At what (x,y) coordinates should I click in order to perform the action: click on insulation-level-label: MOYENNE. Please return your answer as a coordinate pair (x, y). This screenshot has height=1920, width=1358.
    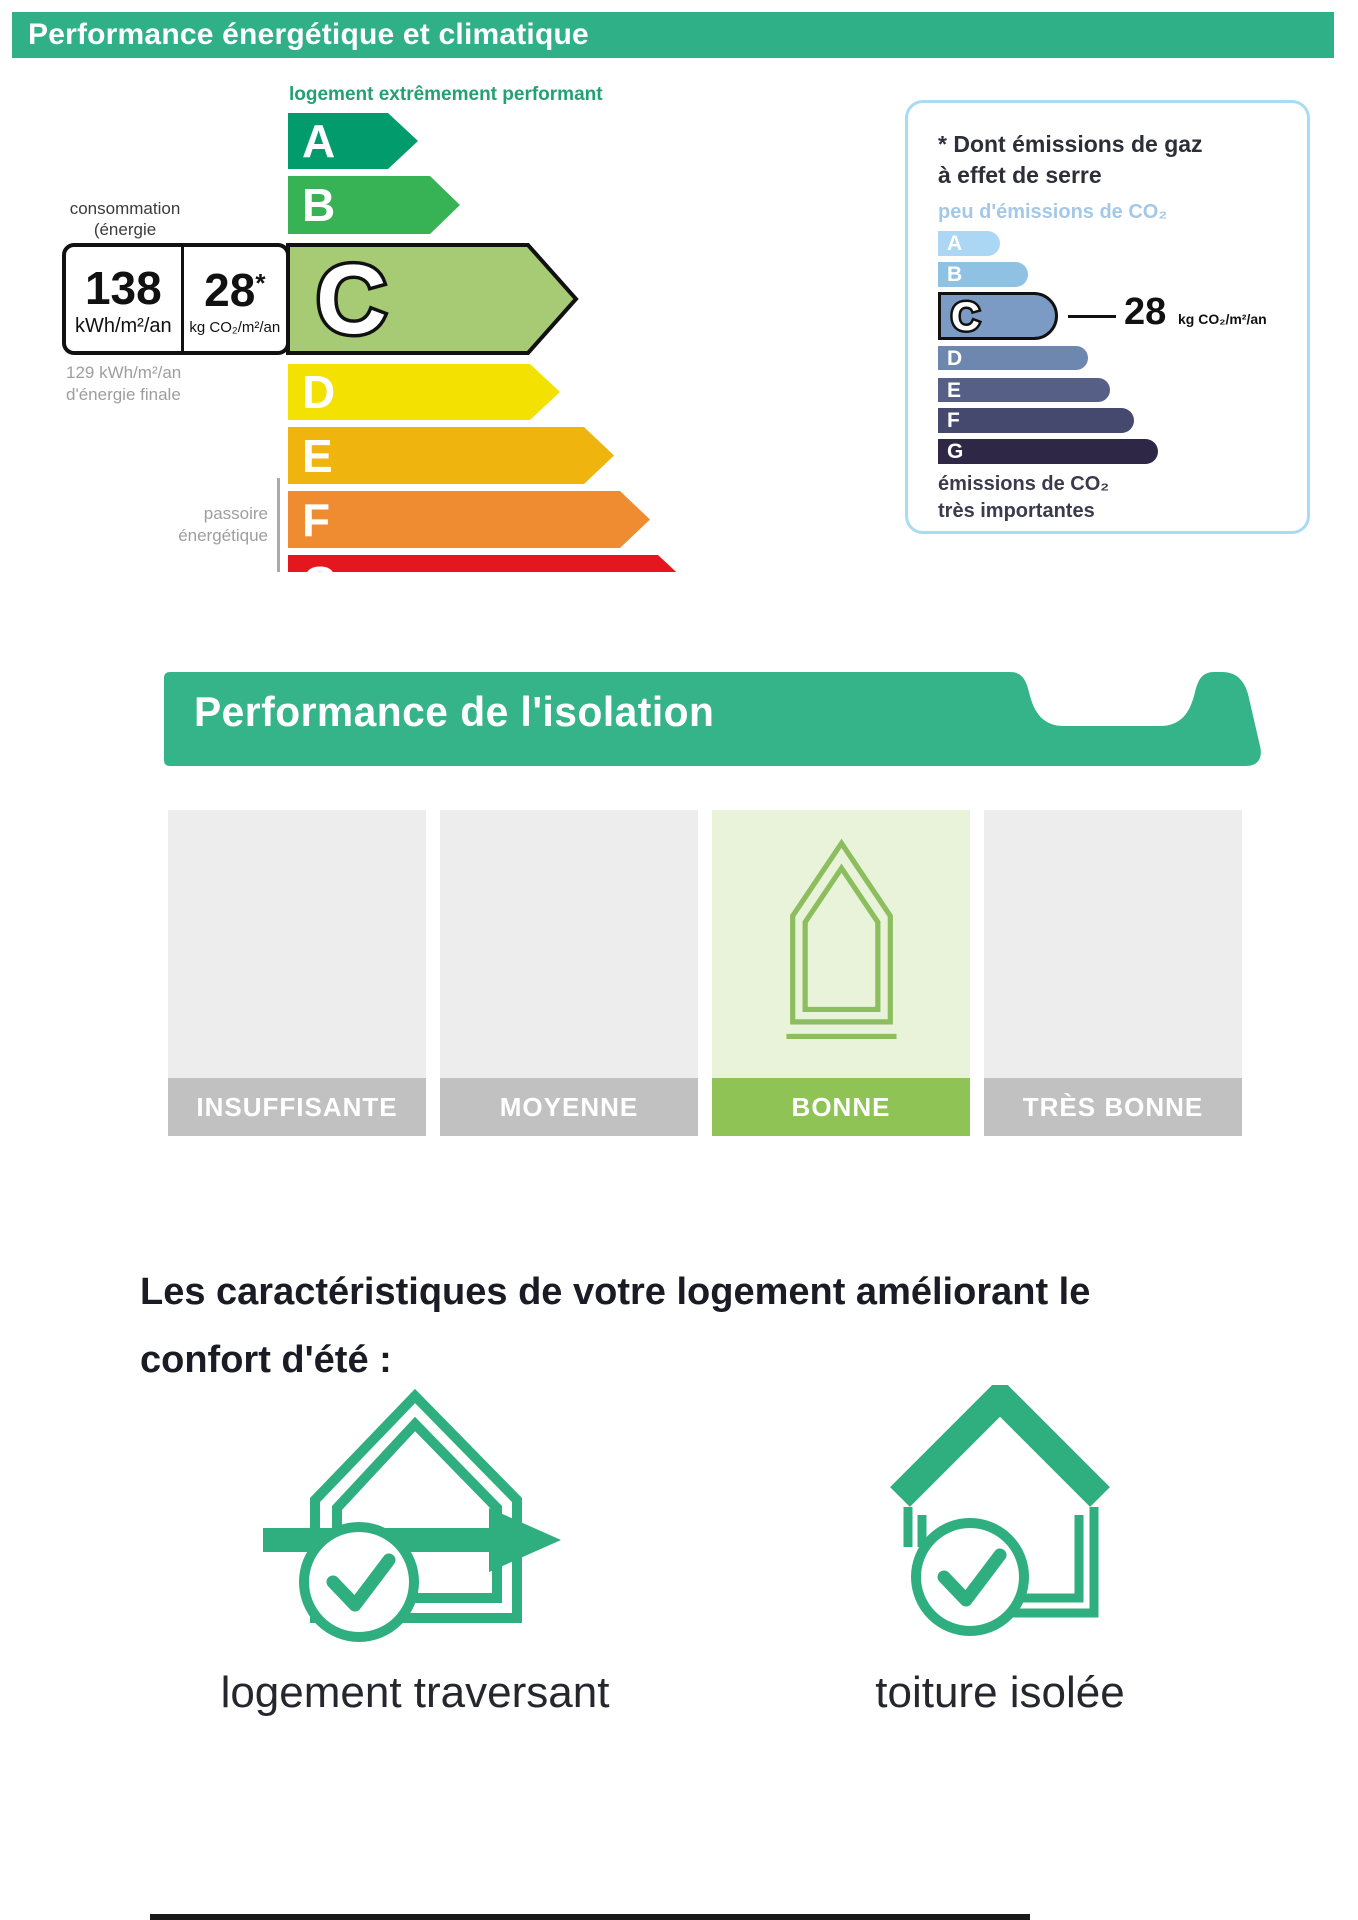
    Looking at the image, I should click on (569, 1107).